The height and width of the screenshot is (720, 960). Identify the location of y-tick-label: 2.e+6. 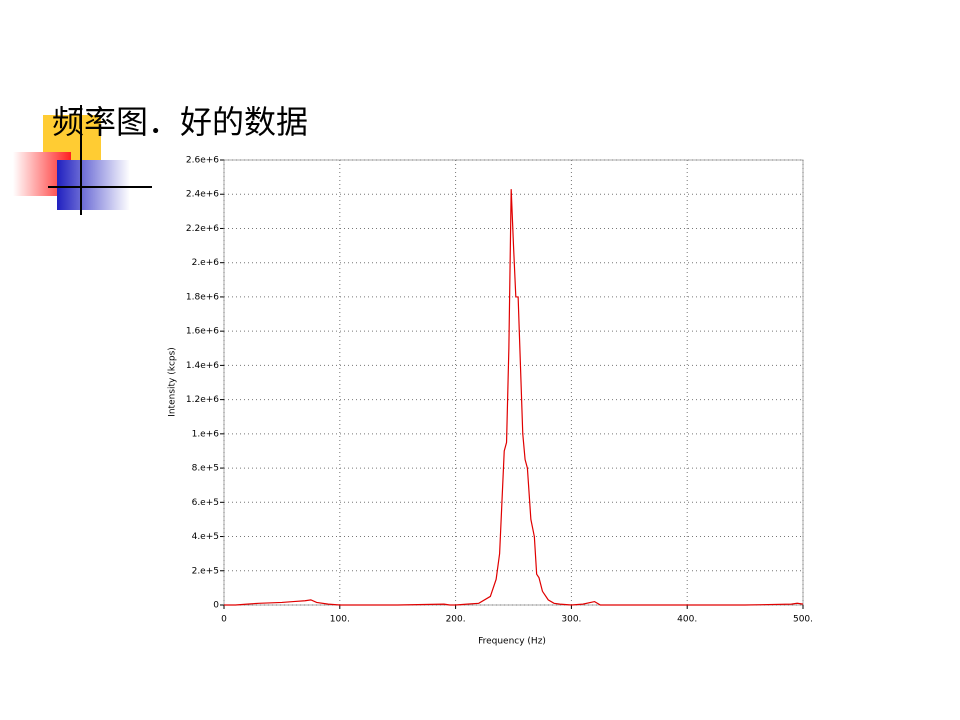
(206, 263).